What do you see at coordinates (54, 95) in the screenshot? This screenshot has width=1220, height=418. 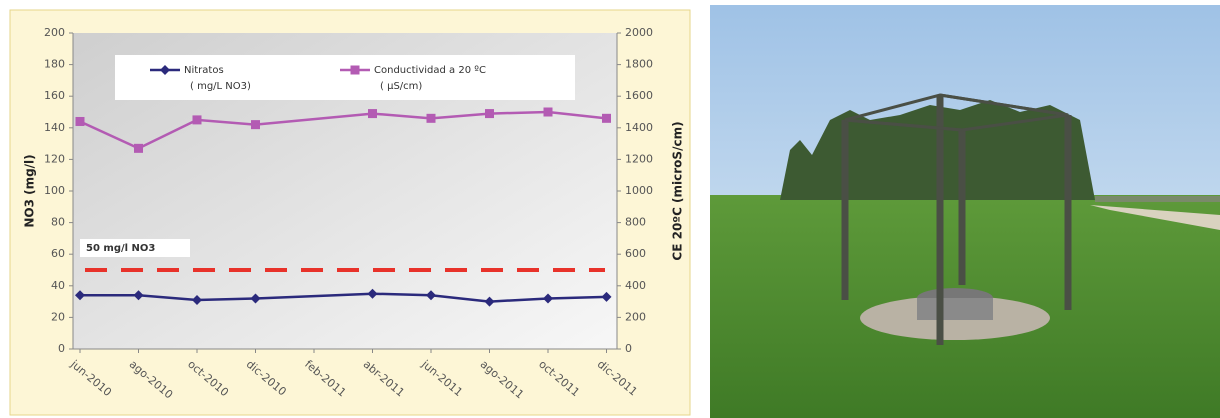 I see `y-tick-label: 160` at bounding box center [54, 95].